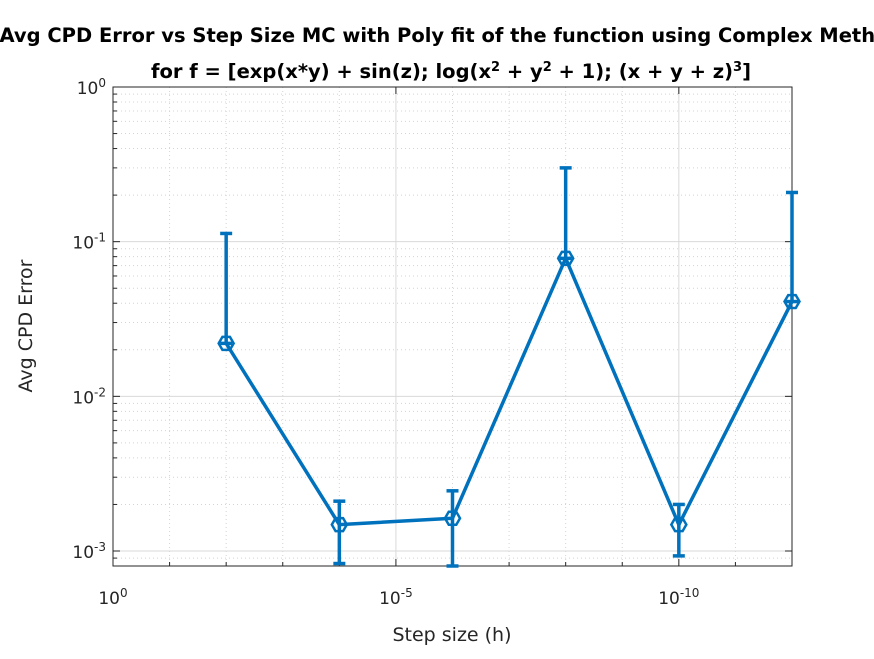  I want to click on x-tick-labels: 10⁰ 10⁻⁵ 10⁻¹⁰, so click(398, 597).